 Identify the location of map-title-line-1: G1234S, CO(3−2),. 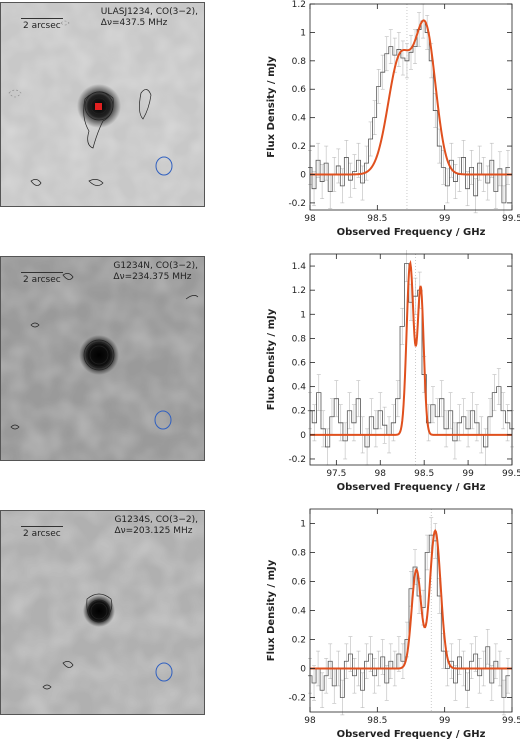
(156, 520).